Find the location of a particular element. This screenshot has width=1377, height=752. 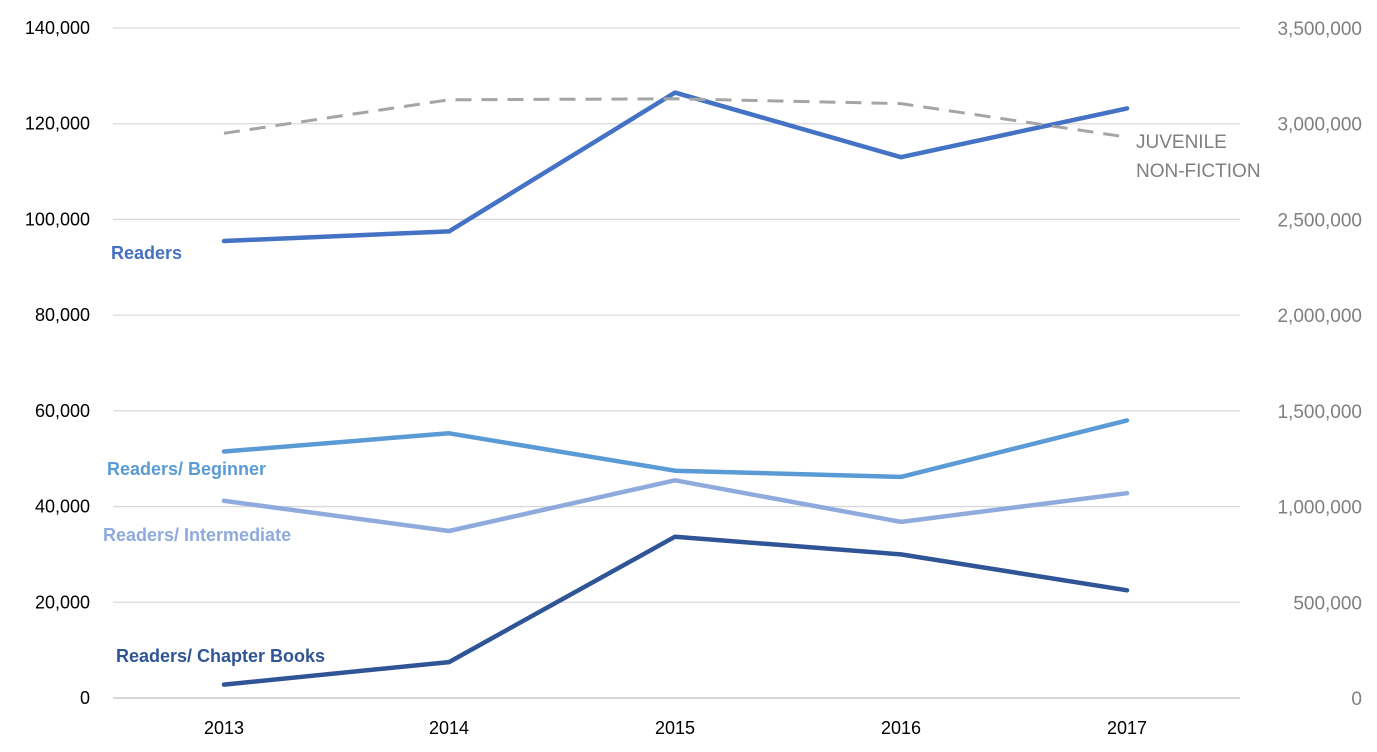

series-label-readers: Readers is located at coordinates (146, 253).